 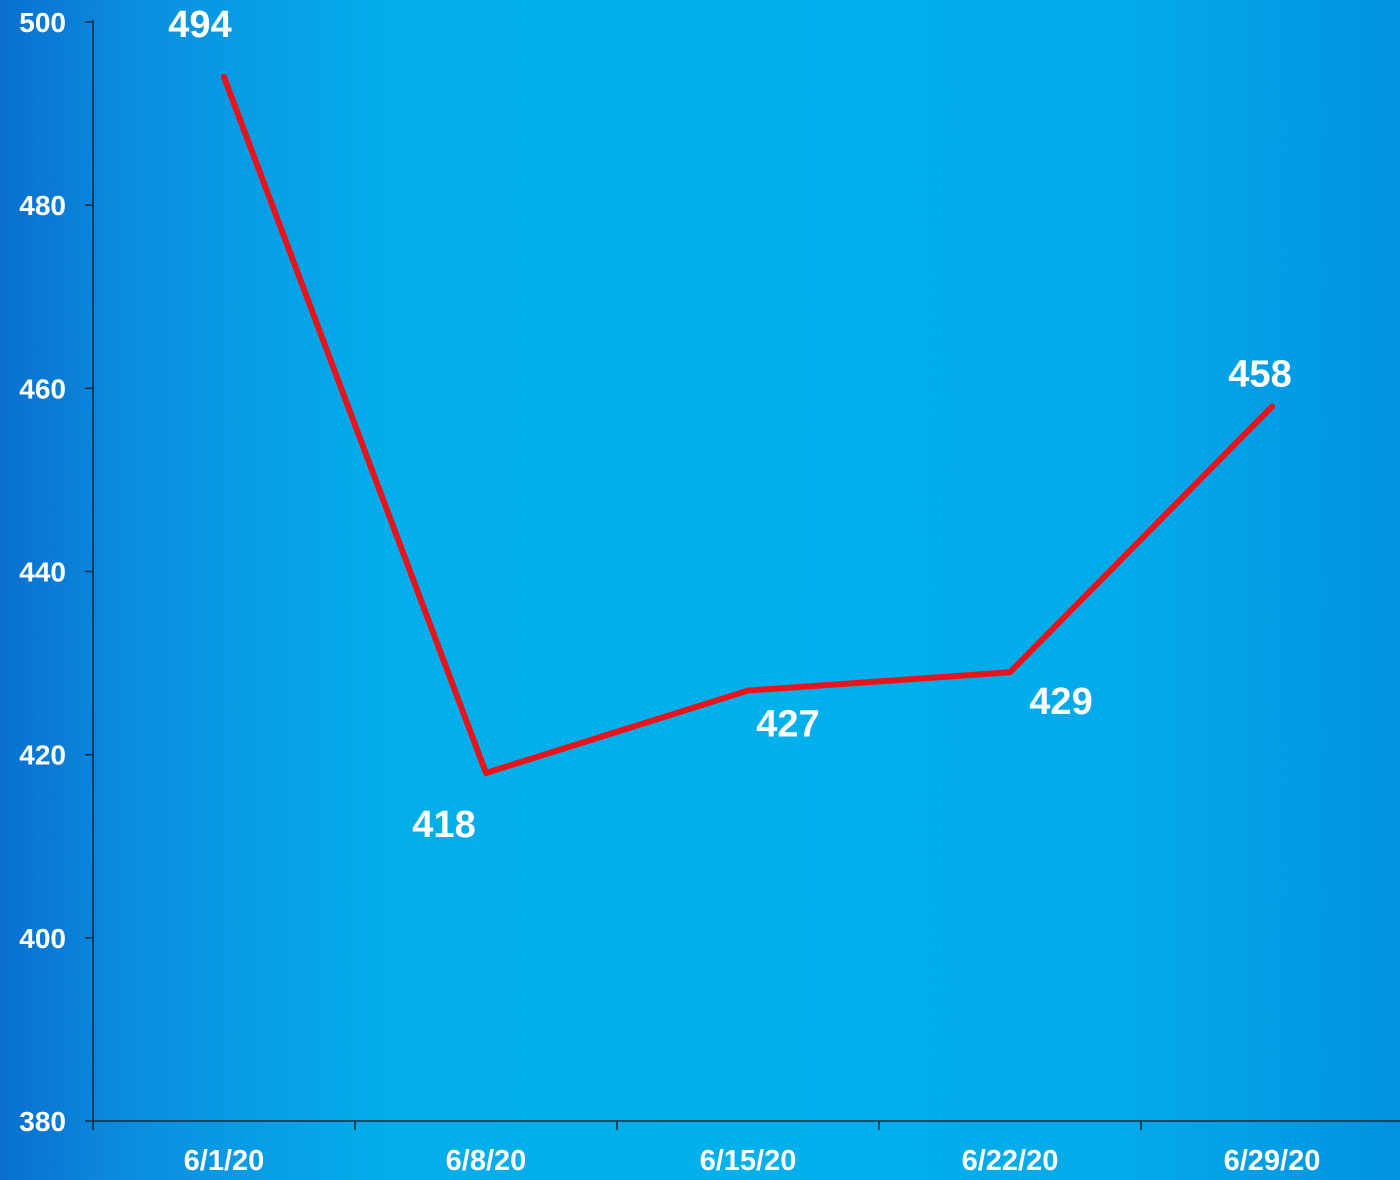 I want to click on data-label: 458, so click(x=1259, y=375).